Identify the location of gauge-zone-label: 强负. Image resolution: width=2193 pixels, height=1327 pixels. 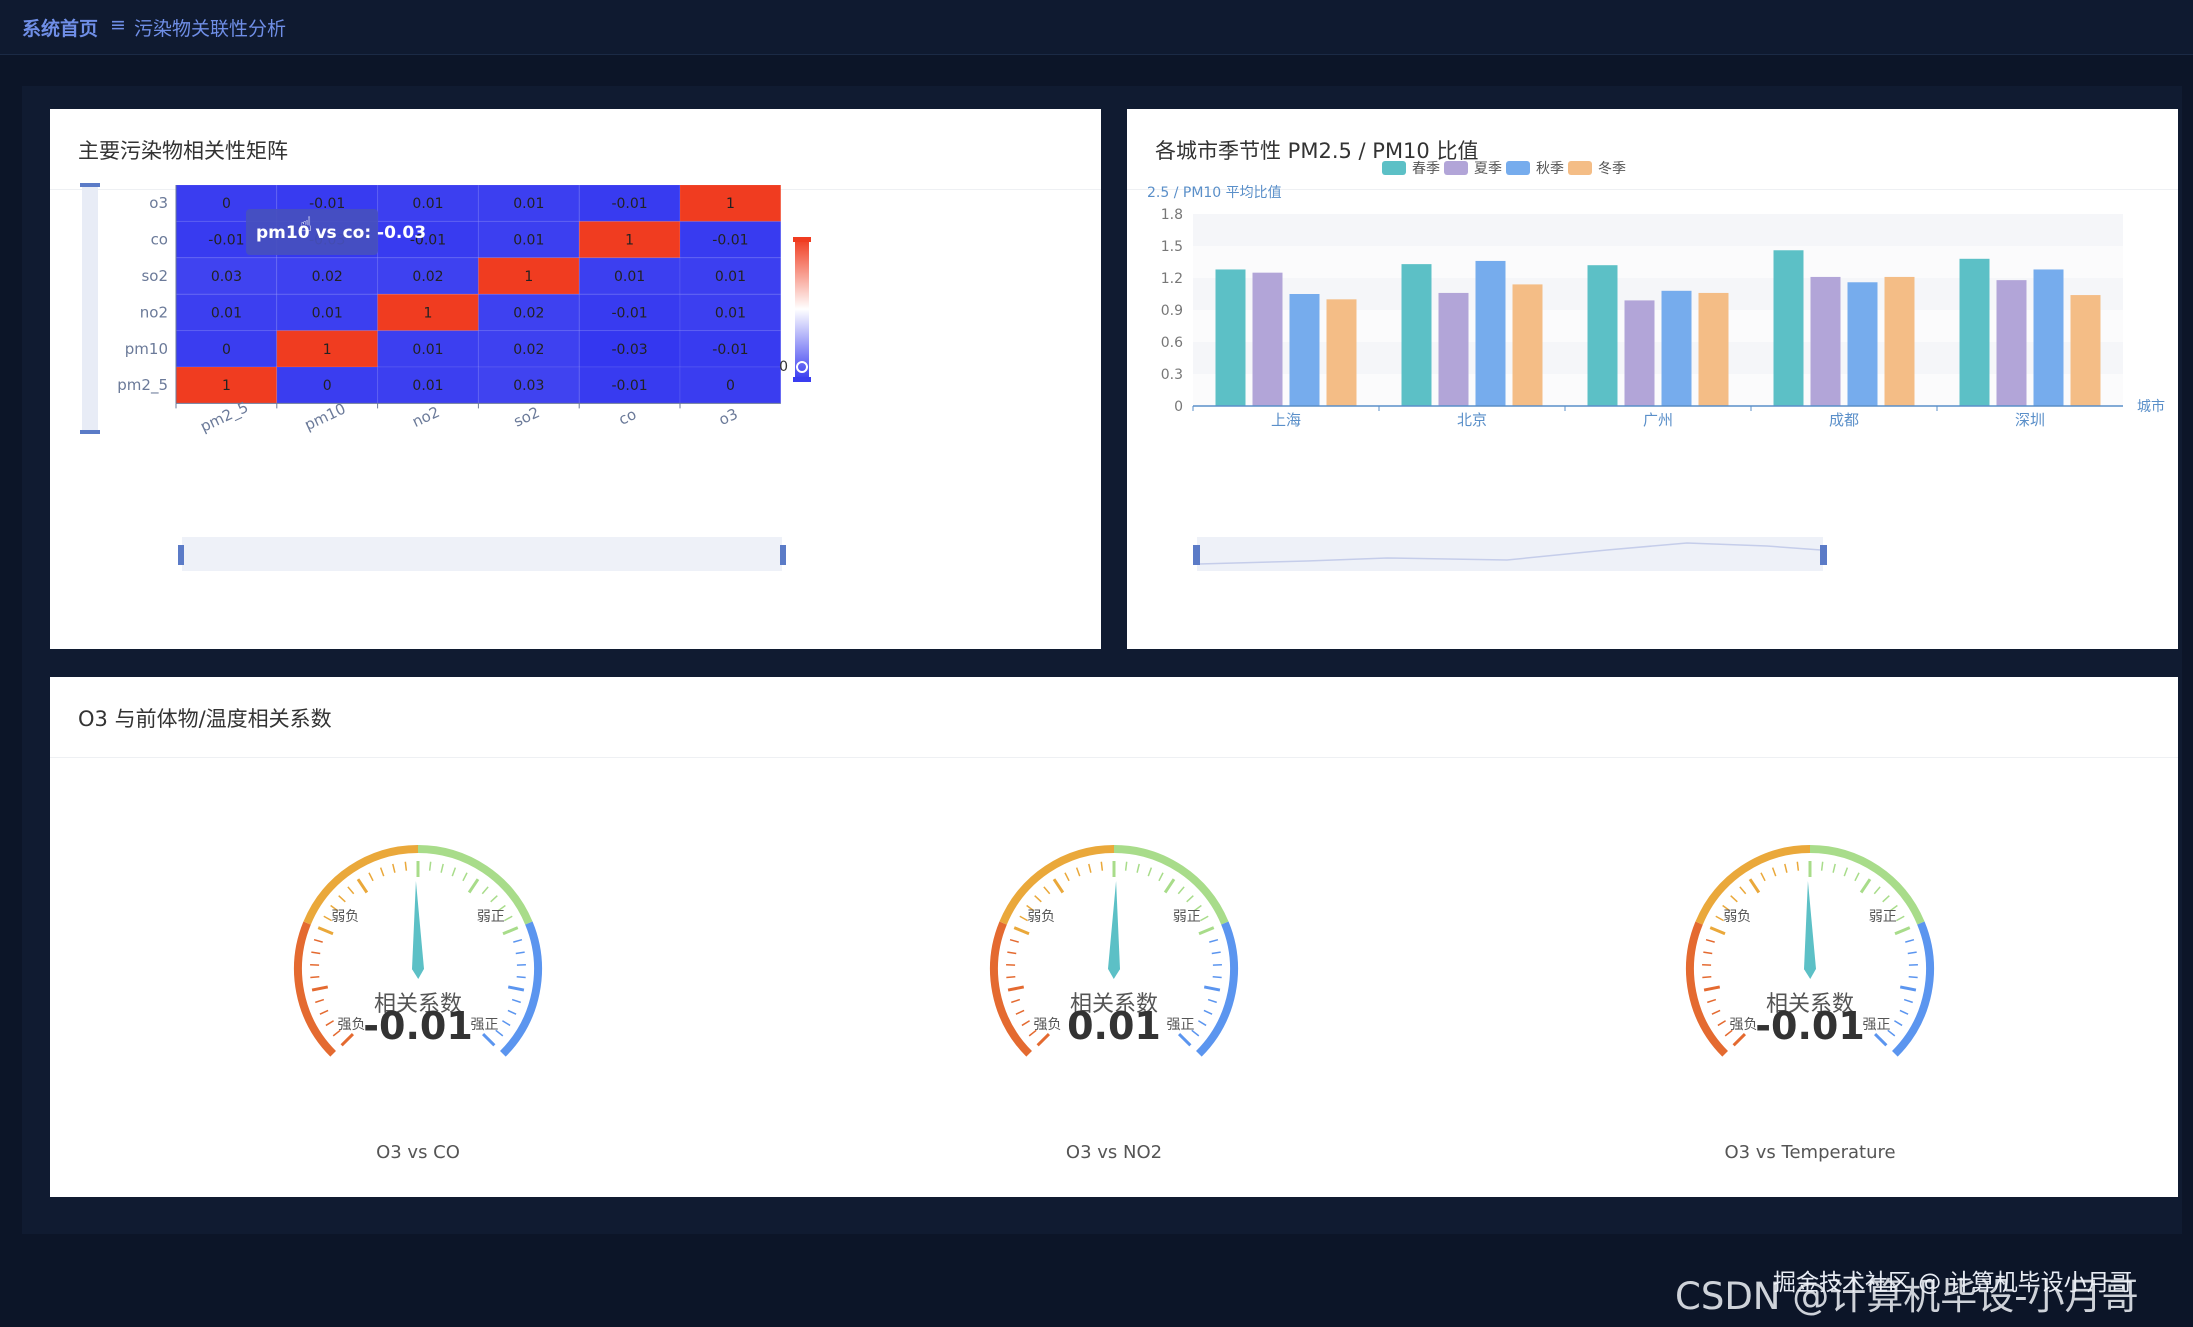
(1743, 1025).